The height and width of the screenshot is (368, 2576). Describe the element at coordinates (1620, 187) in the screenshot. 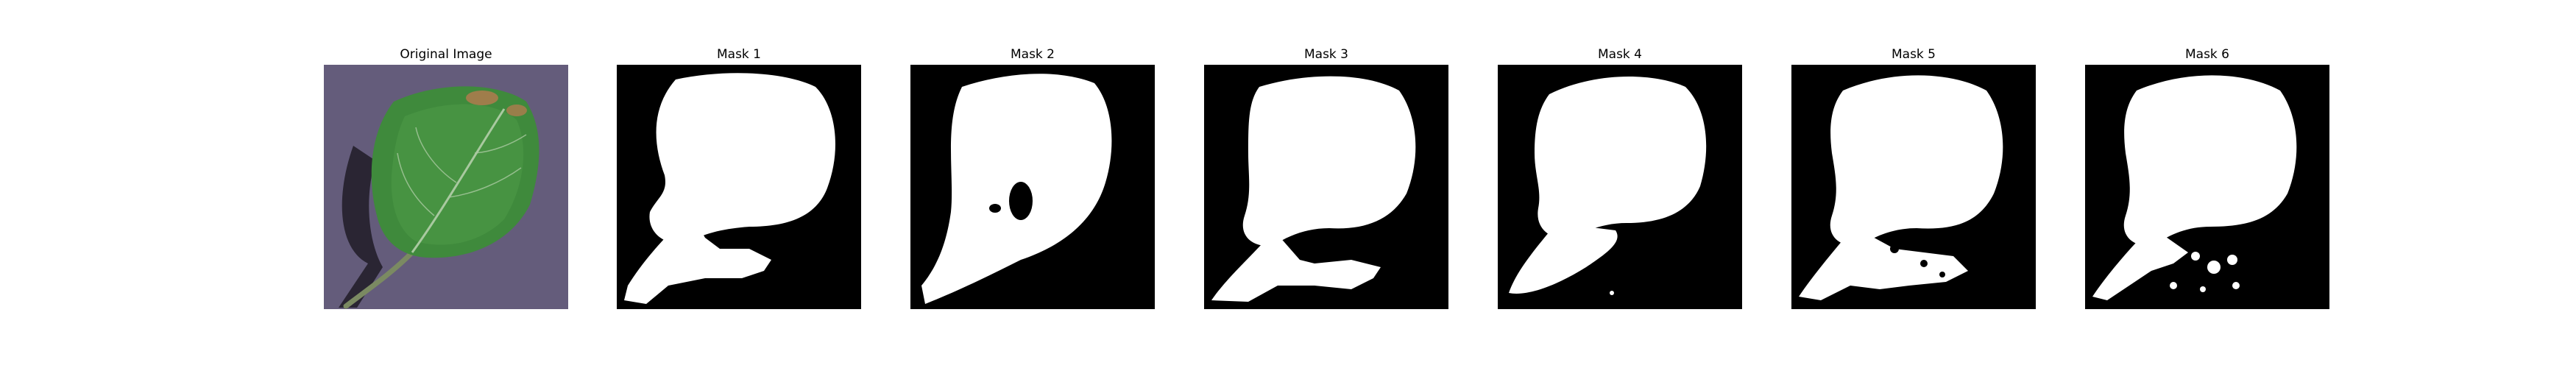

I see `mask-4-image` at that location.